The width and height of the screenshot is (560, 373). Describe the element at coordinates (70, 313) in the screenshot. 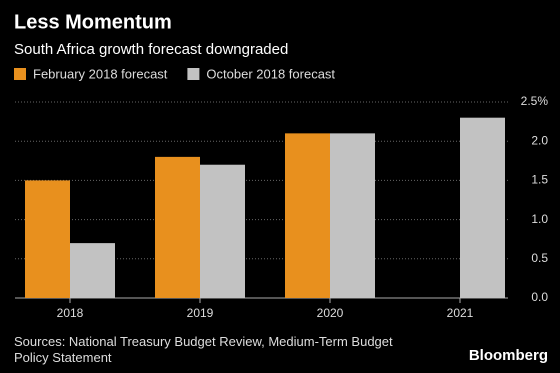

I see `x-tick-label: 2018` at that location.